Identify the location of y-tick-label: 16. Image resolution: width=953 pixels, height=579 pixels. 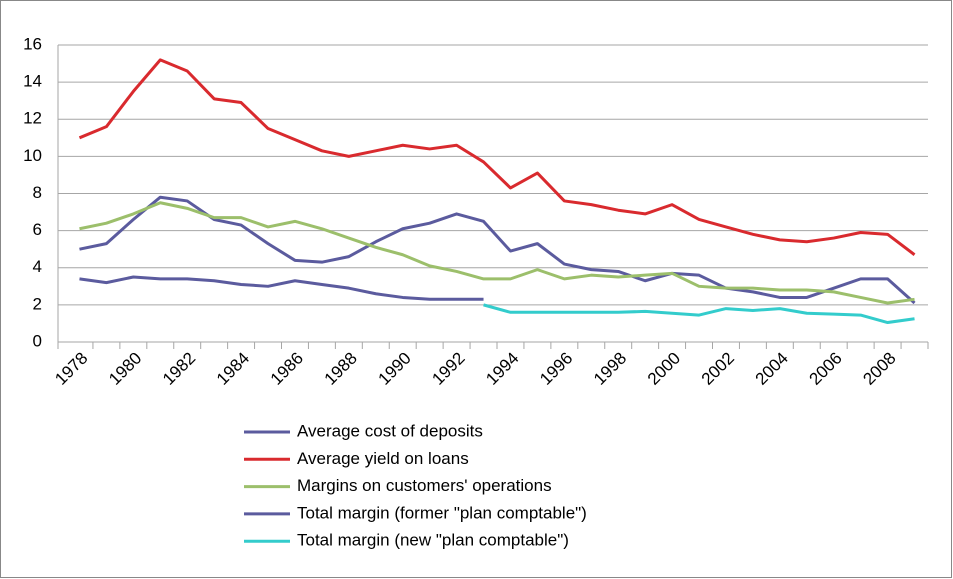
(32, 43).